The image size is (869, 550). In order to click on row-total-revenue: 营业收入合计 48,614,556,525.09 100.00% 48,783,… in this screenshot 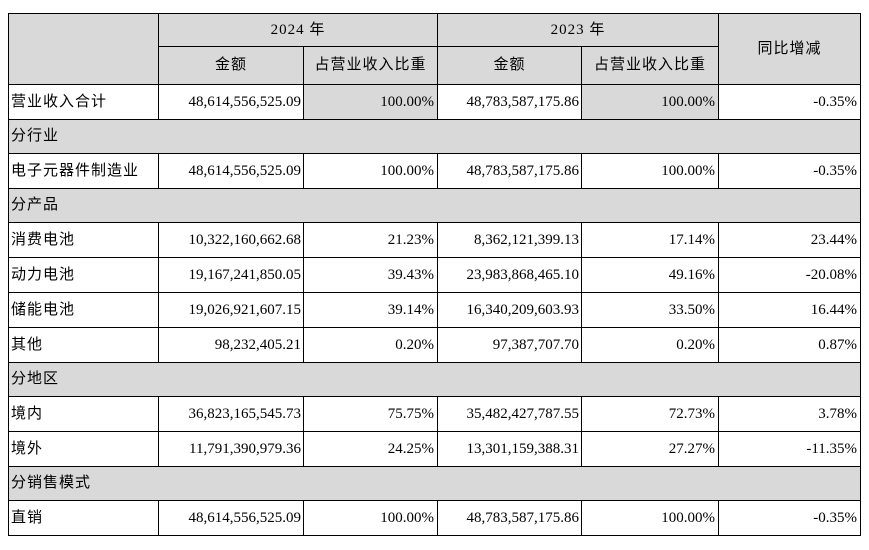, I will do `click(435, 102)`.